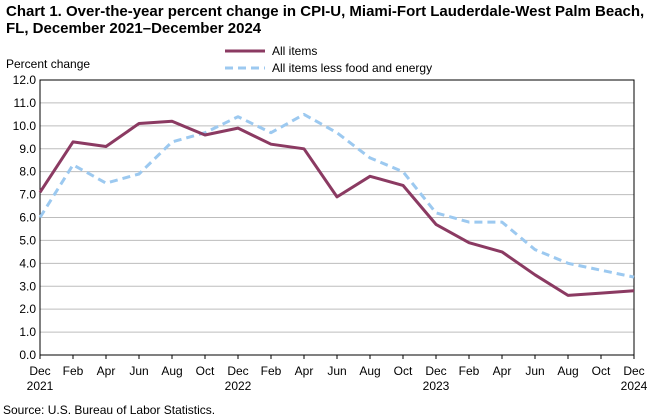  Describe the element at coordinates (27, 149) in the screenshot. I see `y-tick-label: 9.0` at that location.